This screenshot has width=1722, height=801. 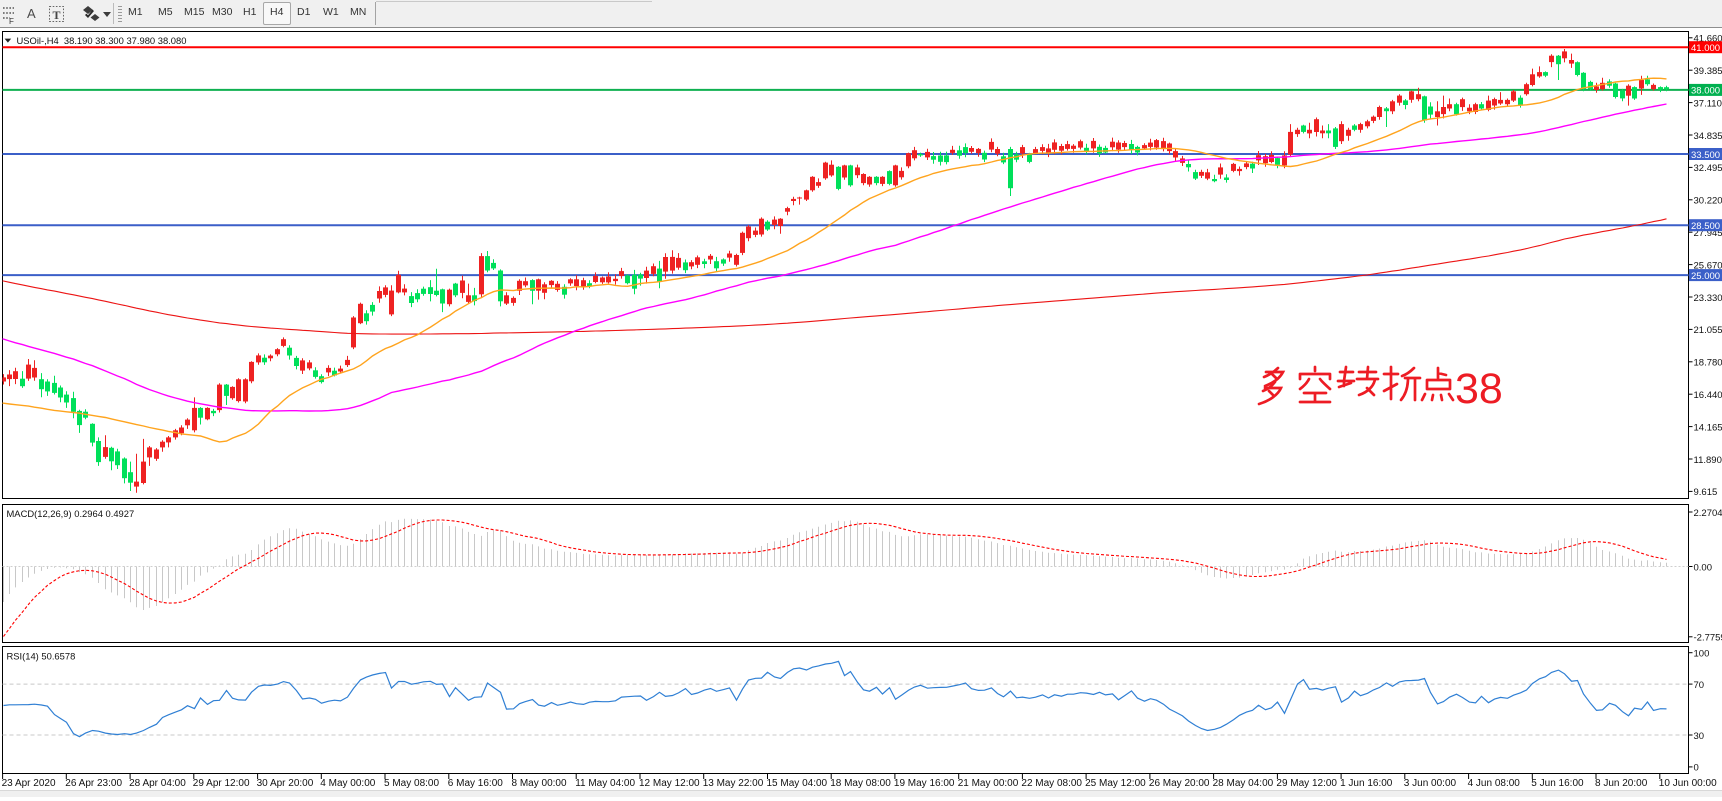 I want to click on svg-text: 5 May 08:00, so click(x=411, y=783).